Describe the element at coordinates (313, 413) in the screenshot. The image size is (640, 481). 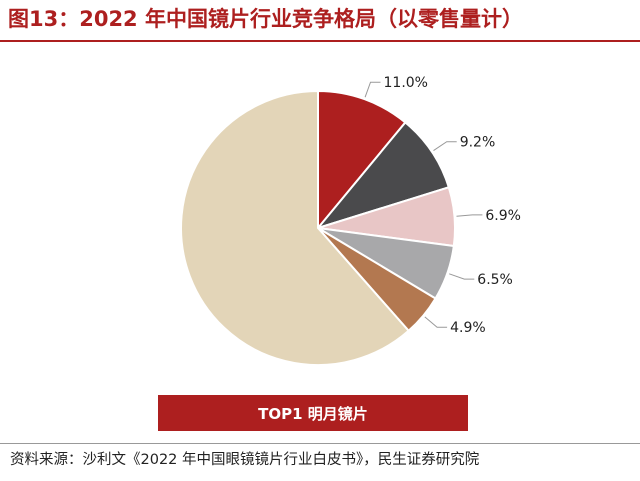
I see `legend-entry-top1: TOP1 明月镜片` at that location.